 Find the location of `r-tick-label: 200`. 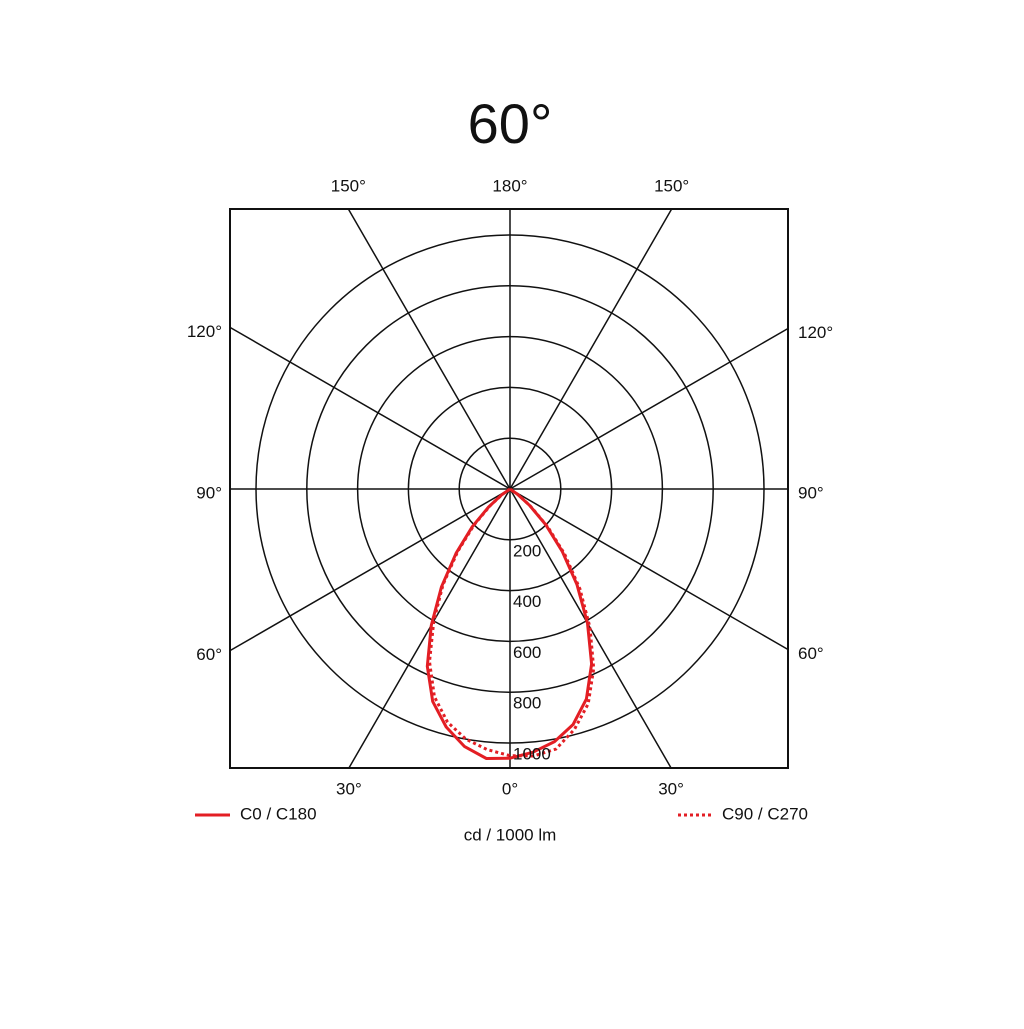

r-tick-label: 200 is located at coordinates (527, 550).